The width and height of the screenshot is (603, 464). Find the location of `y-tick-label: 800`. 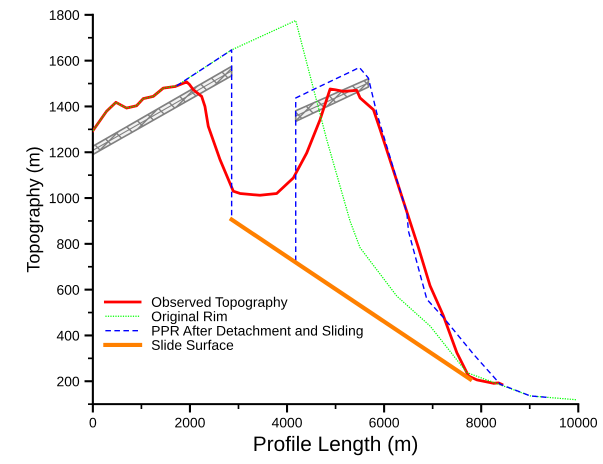

y-tick-label: 800 is located at coordinates (68, 244).